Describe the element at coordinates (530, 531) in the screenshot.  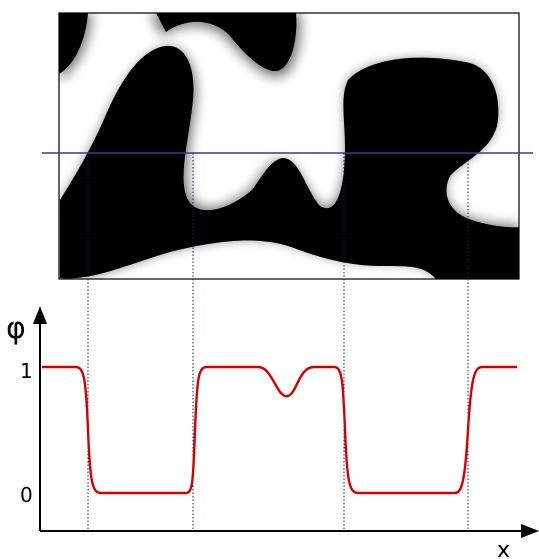
I see `x-axis-arrowhead` at that location.